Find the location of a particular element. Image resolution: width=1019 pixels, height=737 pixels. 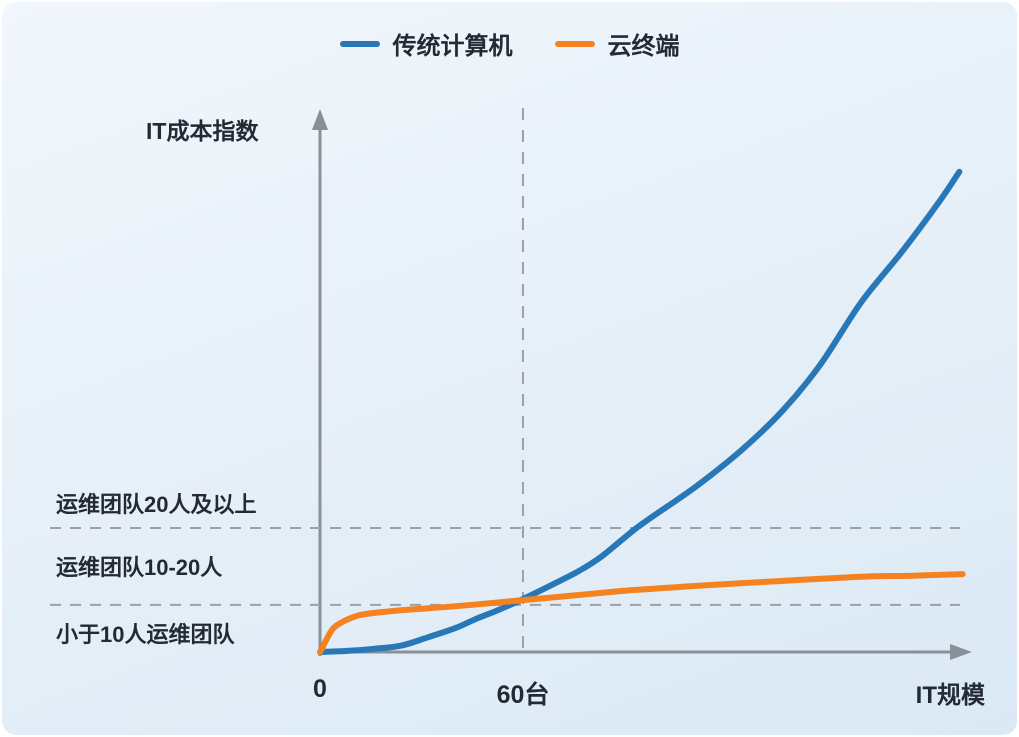

x-axis-arrow-icon is located at coordinates (961, 652).